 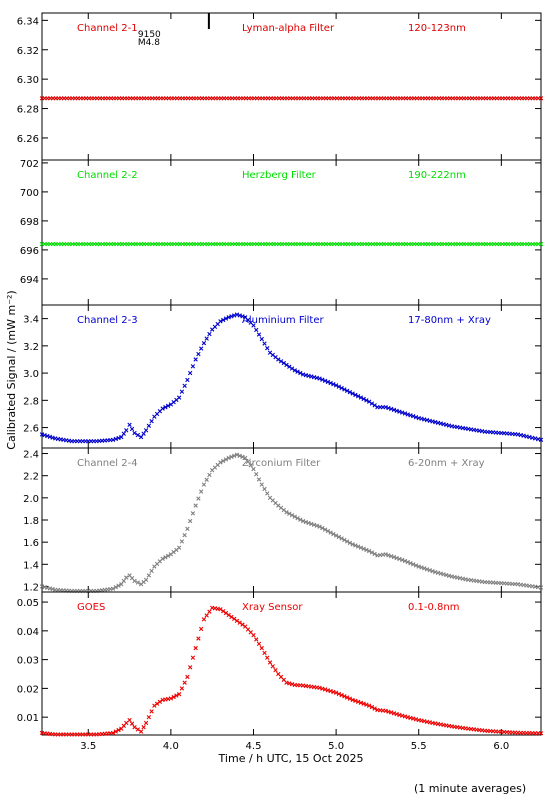 What do you see at coordinates (446, 463) in the screenshot?
I see `band-label: 6-20nm + Xray` at bounding box center [446, 463].